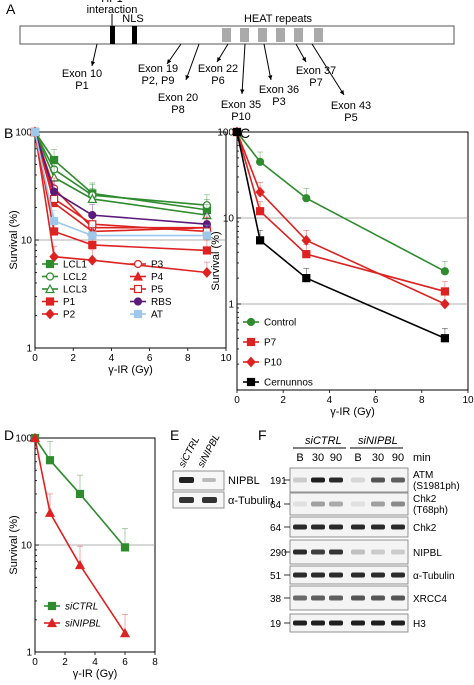 This screenshot has height=685, width=474. Describe the element at coordinates (157, 81) in the screenshot. I see `patient-label: P2, P9` at that location.